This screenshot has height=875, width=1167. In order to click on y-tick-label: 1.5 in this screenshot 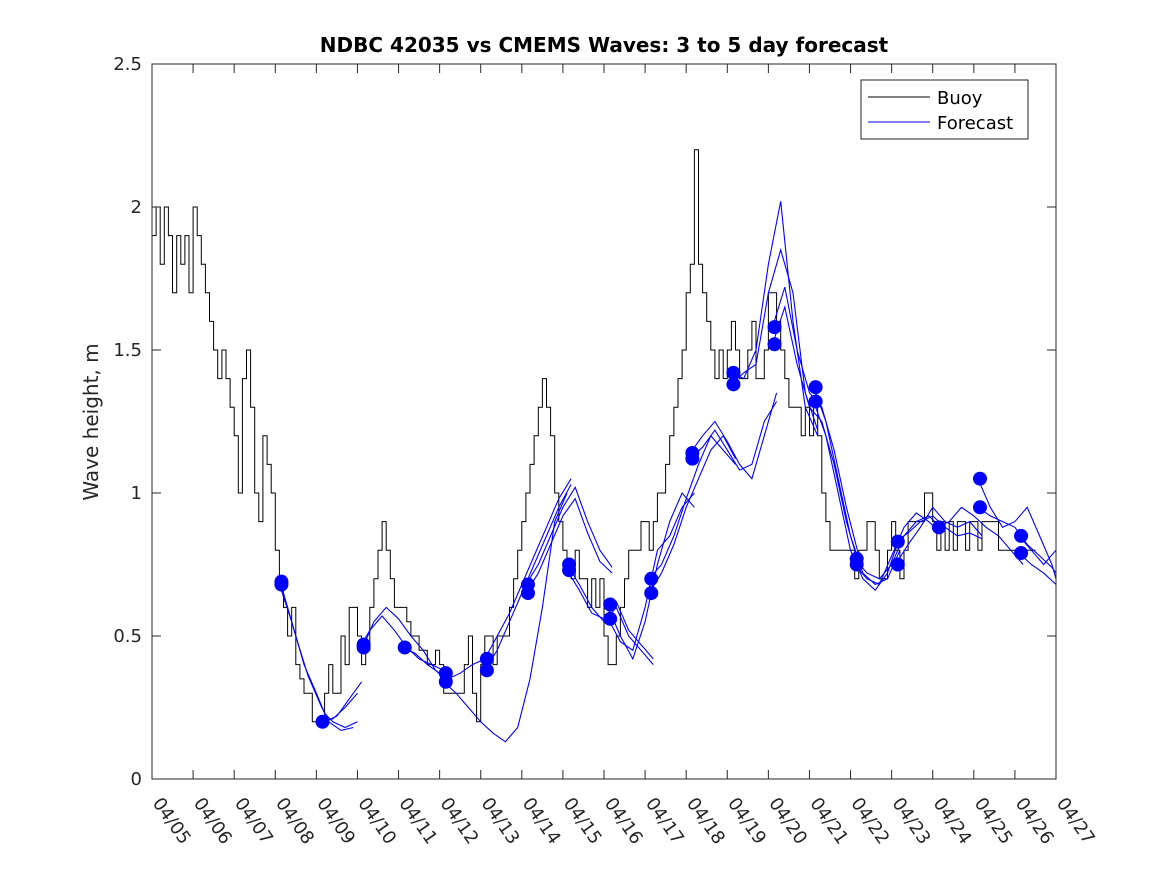, I will do `click(127, 350)`.